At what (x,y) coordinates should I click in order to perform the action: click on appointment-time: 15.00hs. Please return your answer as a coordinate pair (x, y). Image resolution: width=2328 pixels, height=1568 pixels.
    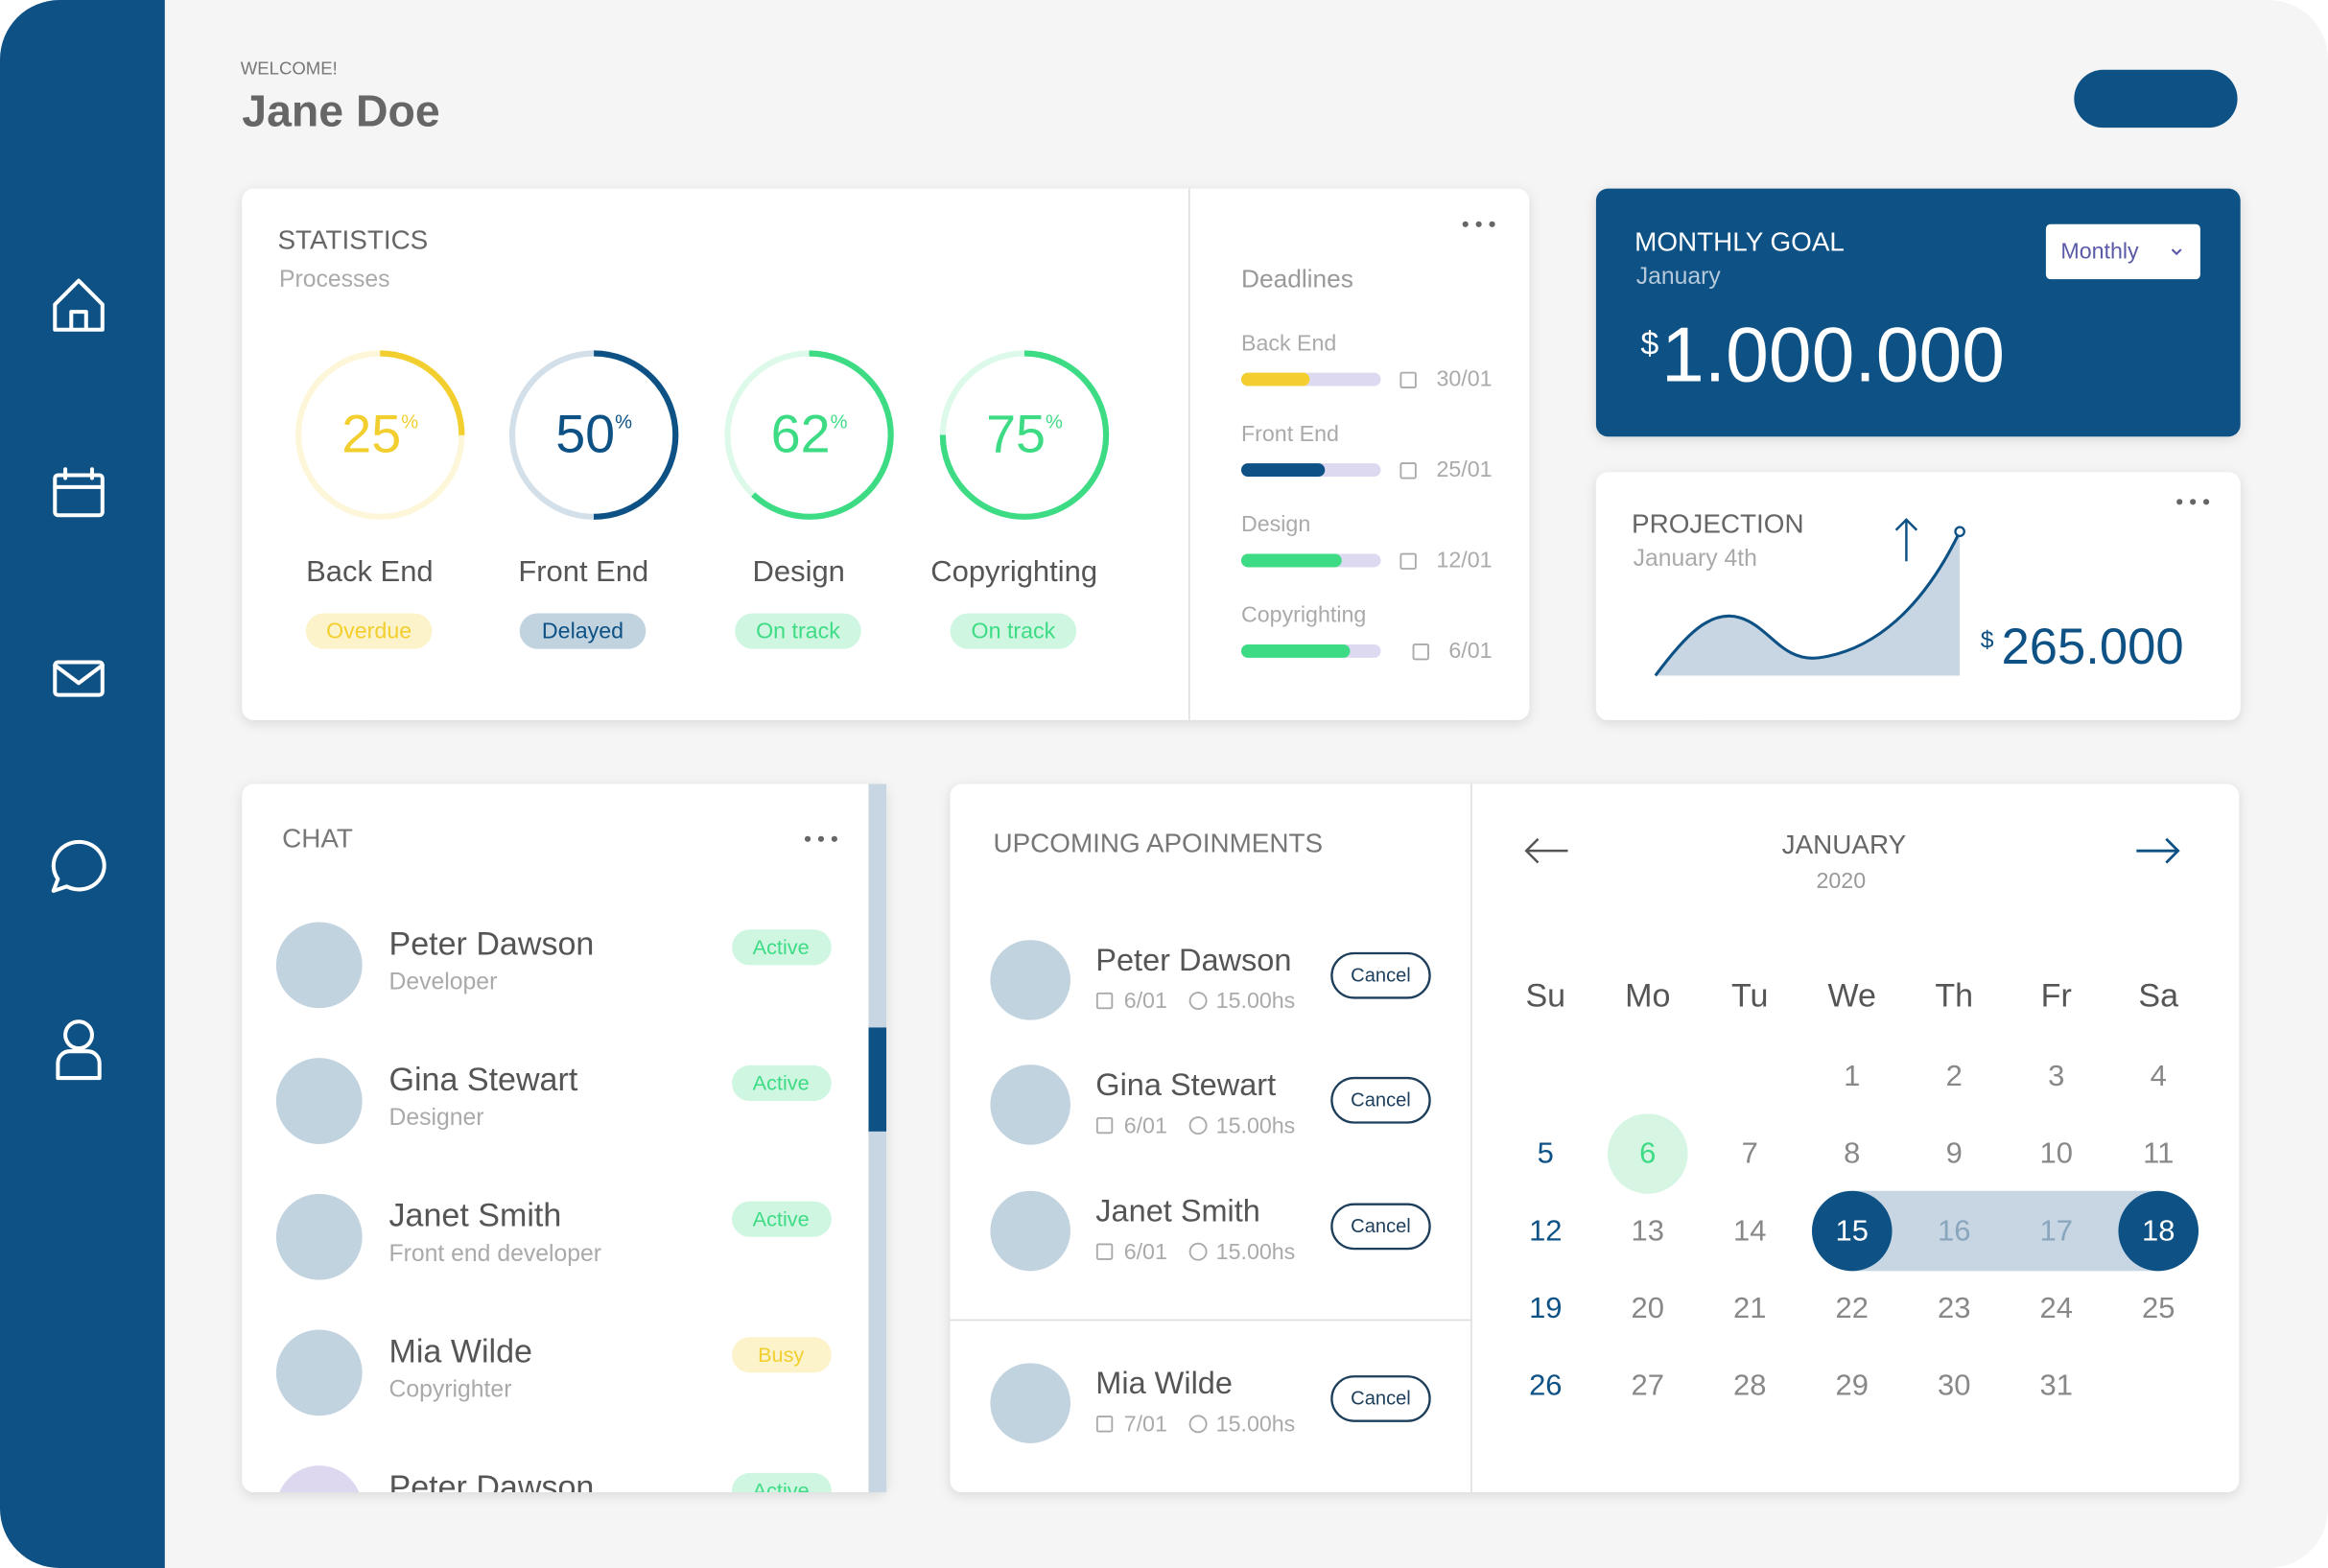
    Looking at the image, I should click on (1256, 1425).